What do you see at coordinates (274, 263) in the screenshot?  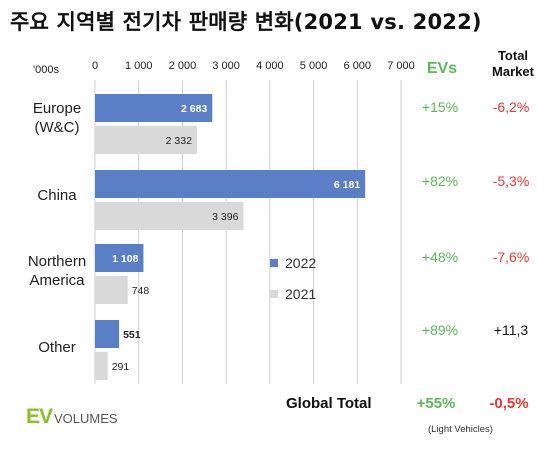 I see `legend-swatch-2022` at bounding box center [274, 263].